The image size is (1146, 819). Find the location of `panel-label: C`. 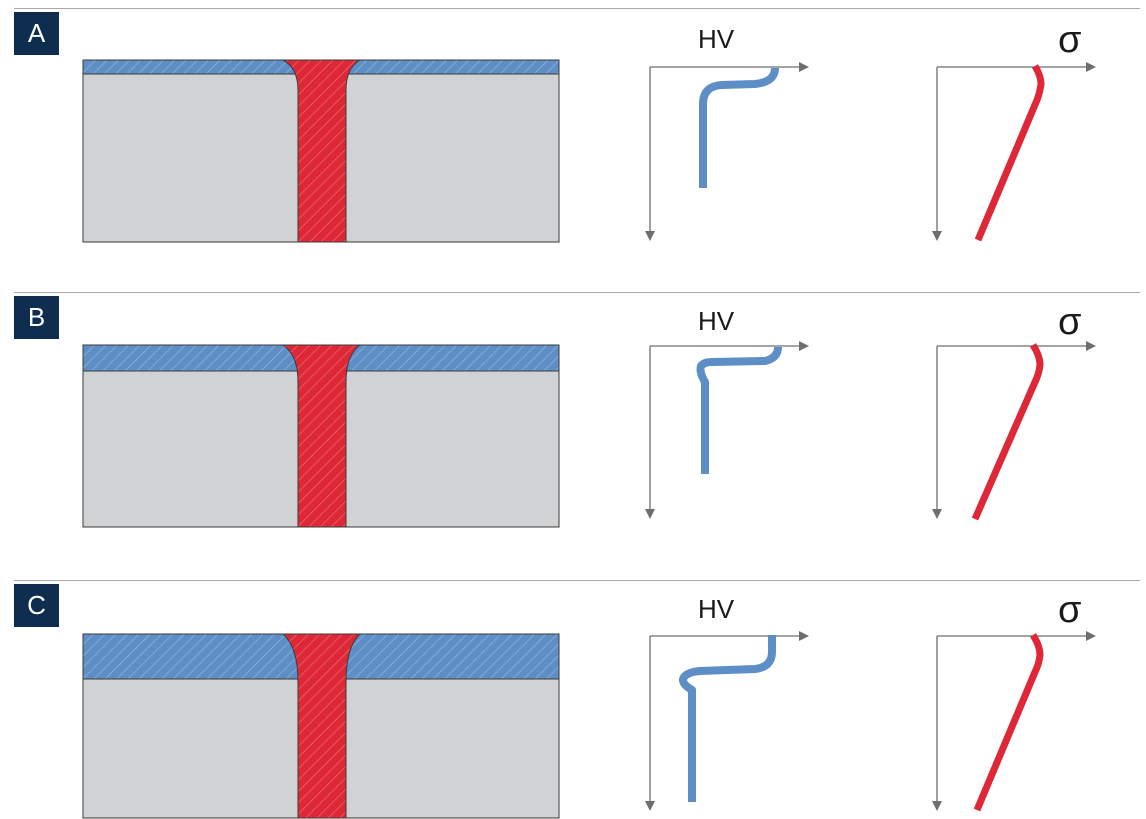

panel-label: C is located at coordinates (36, 605).